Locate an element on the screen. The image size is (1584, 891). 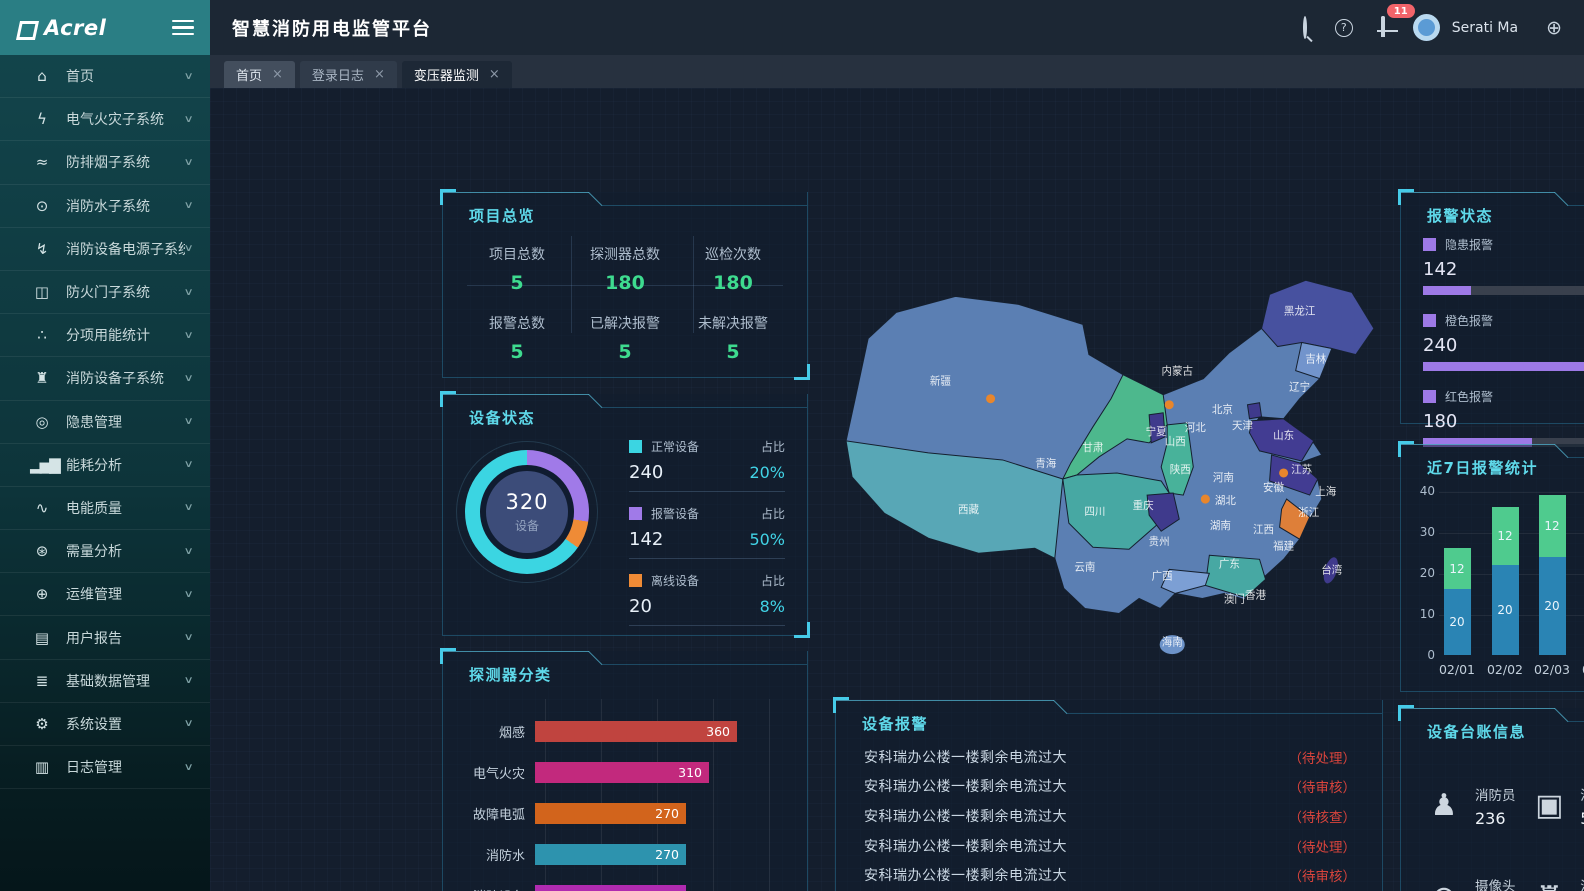
globe-icon: ⊕ is located at coordinates (1554, 27).